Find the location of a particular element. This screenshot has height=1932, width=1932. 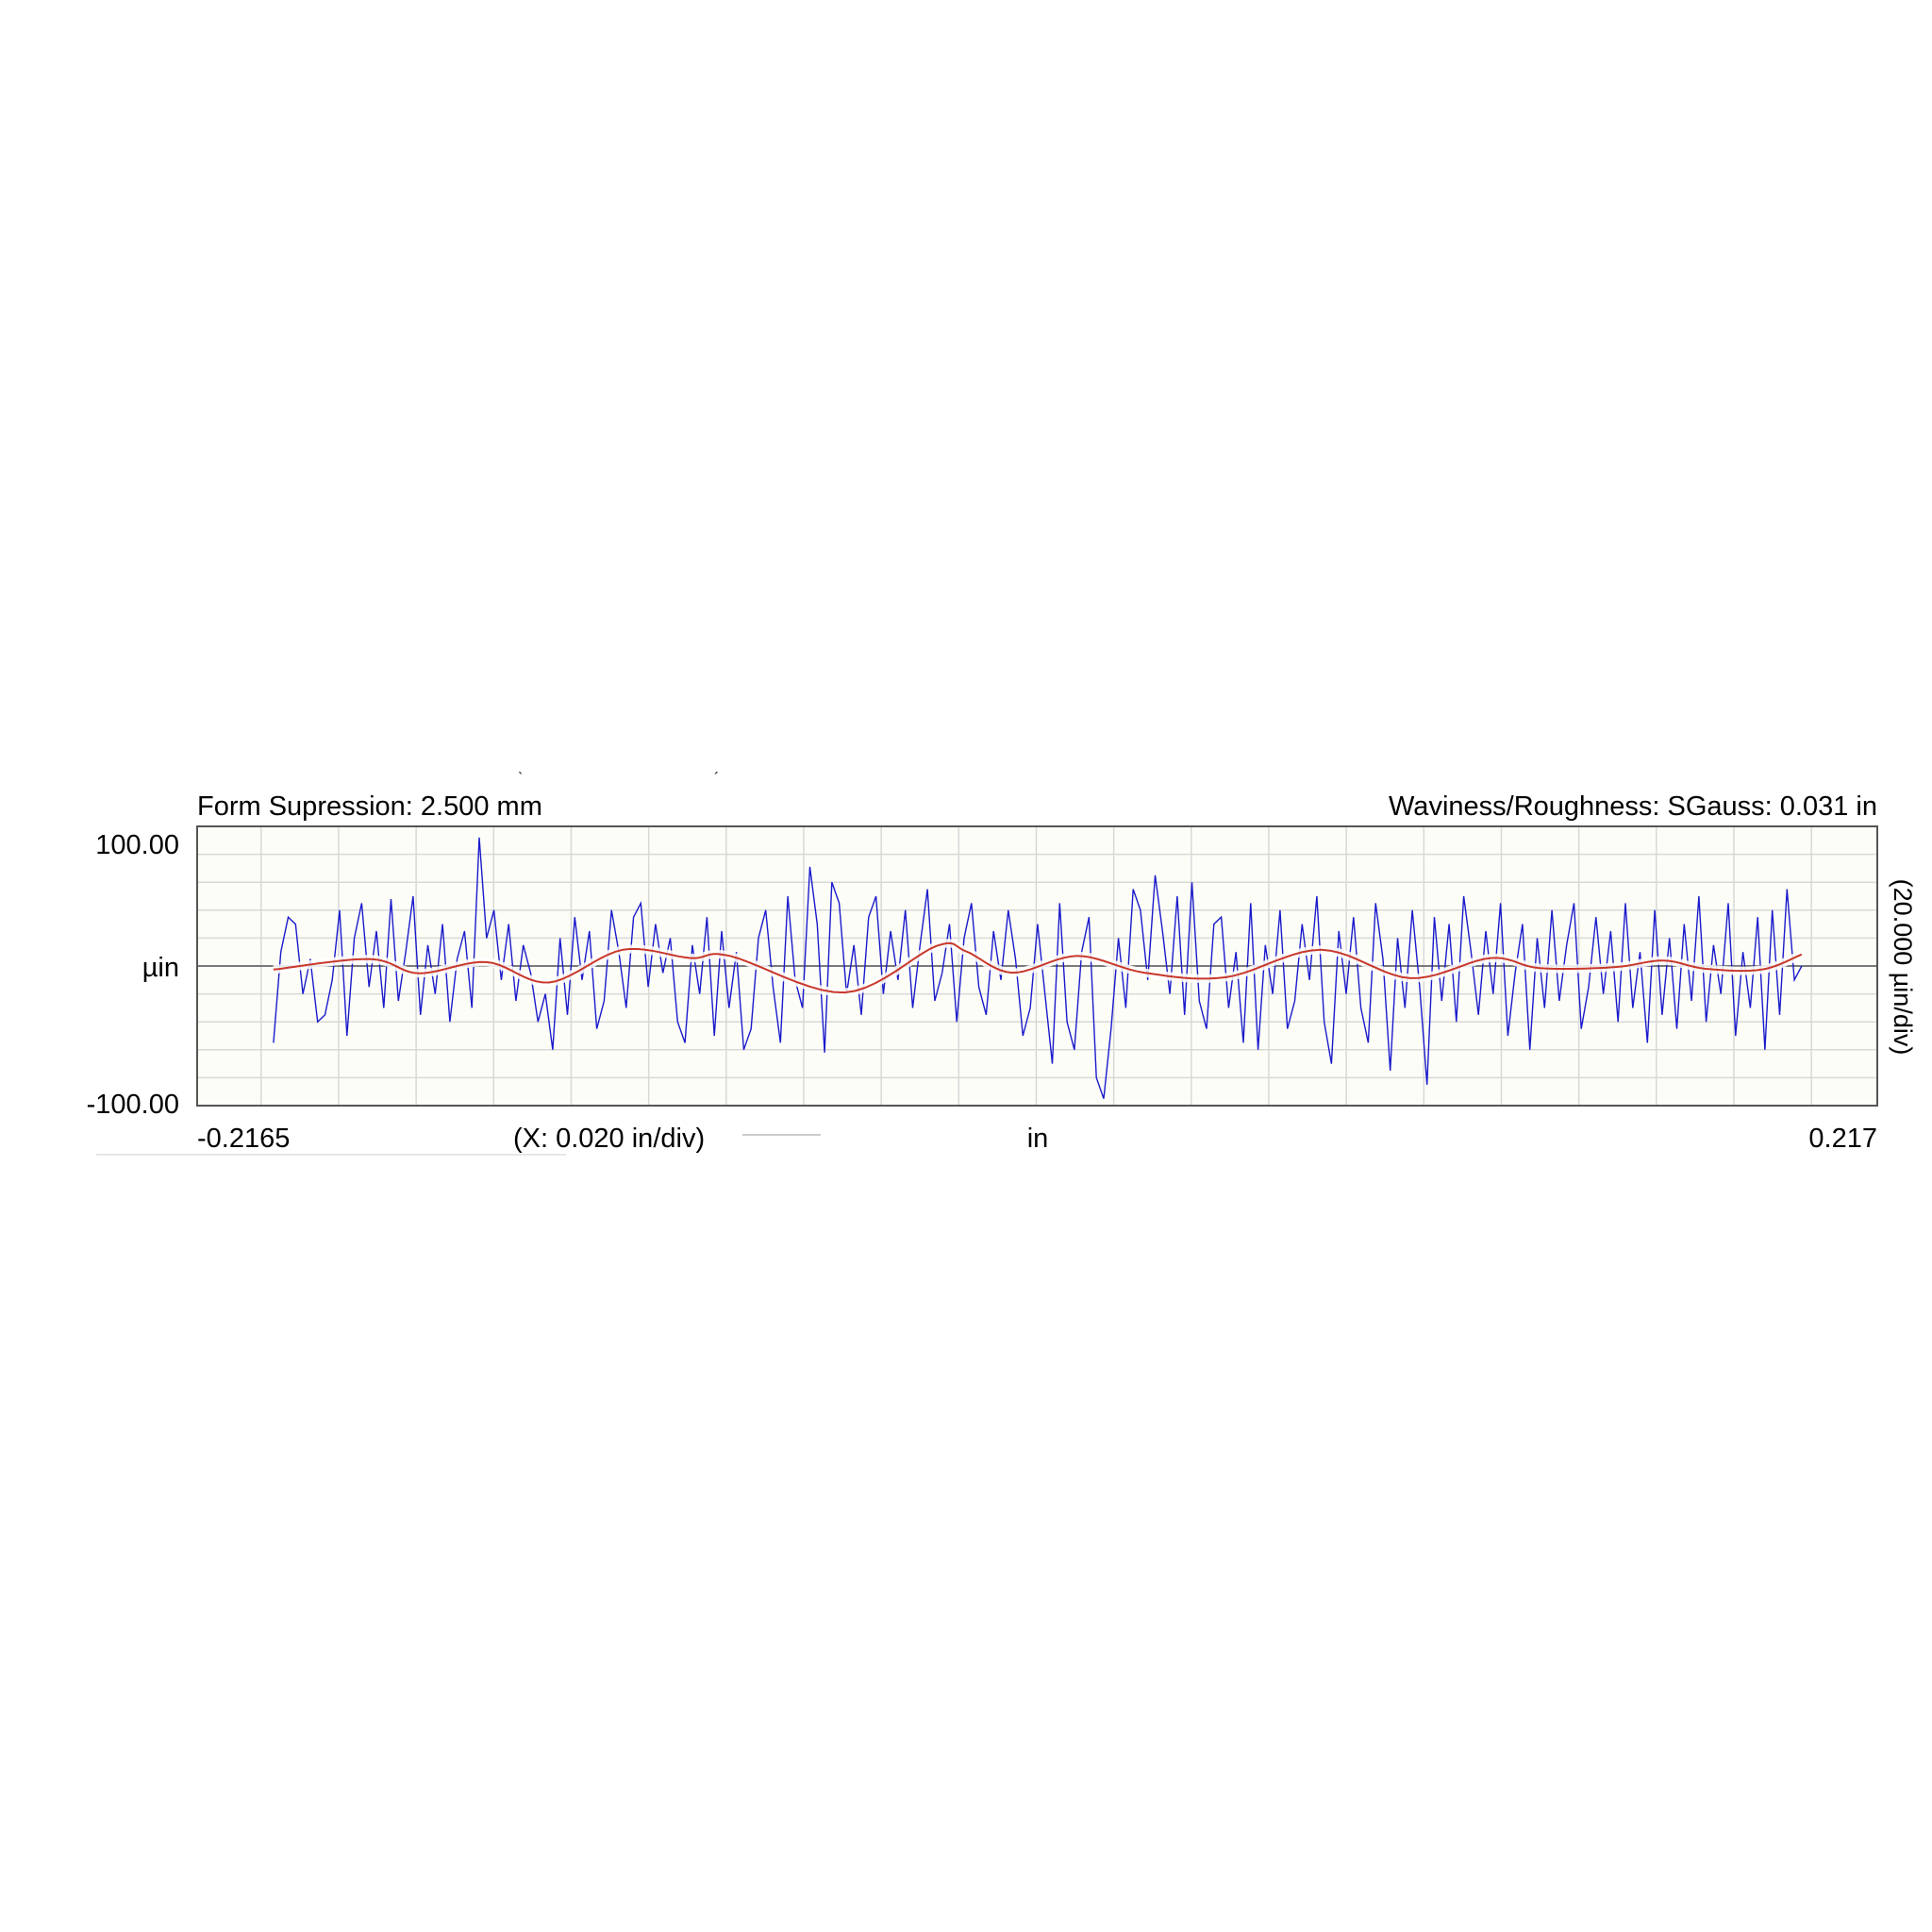

waviness-line is located at coordinates (1038, 967).